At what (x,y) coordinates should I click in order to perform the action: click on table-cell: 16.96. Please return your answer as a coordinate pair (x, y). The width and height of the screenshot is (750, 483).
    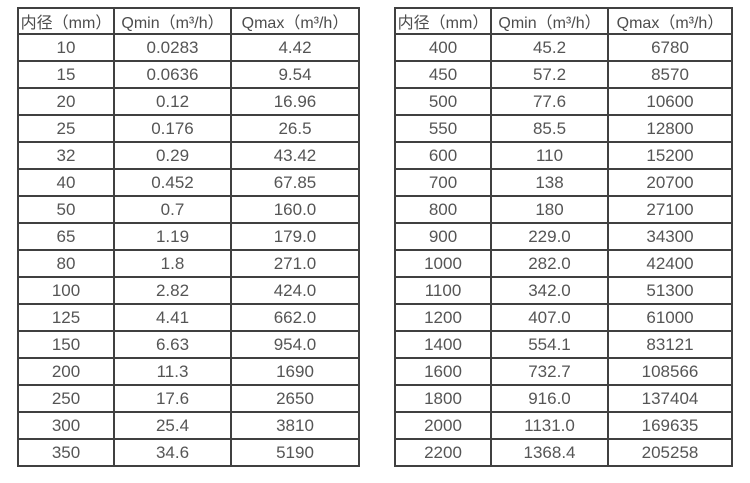
    Looking at the image, I should click on (295, 101).